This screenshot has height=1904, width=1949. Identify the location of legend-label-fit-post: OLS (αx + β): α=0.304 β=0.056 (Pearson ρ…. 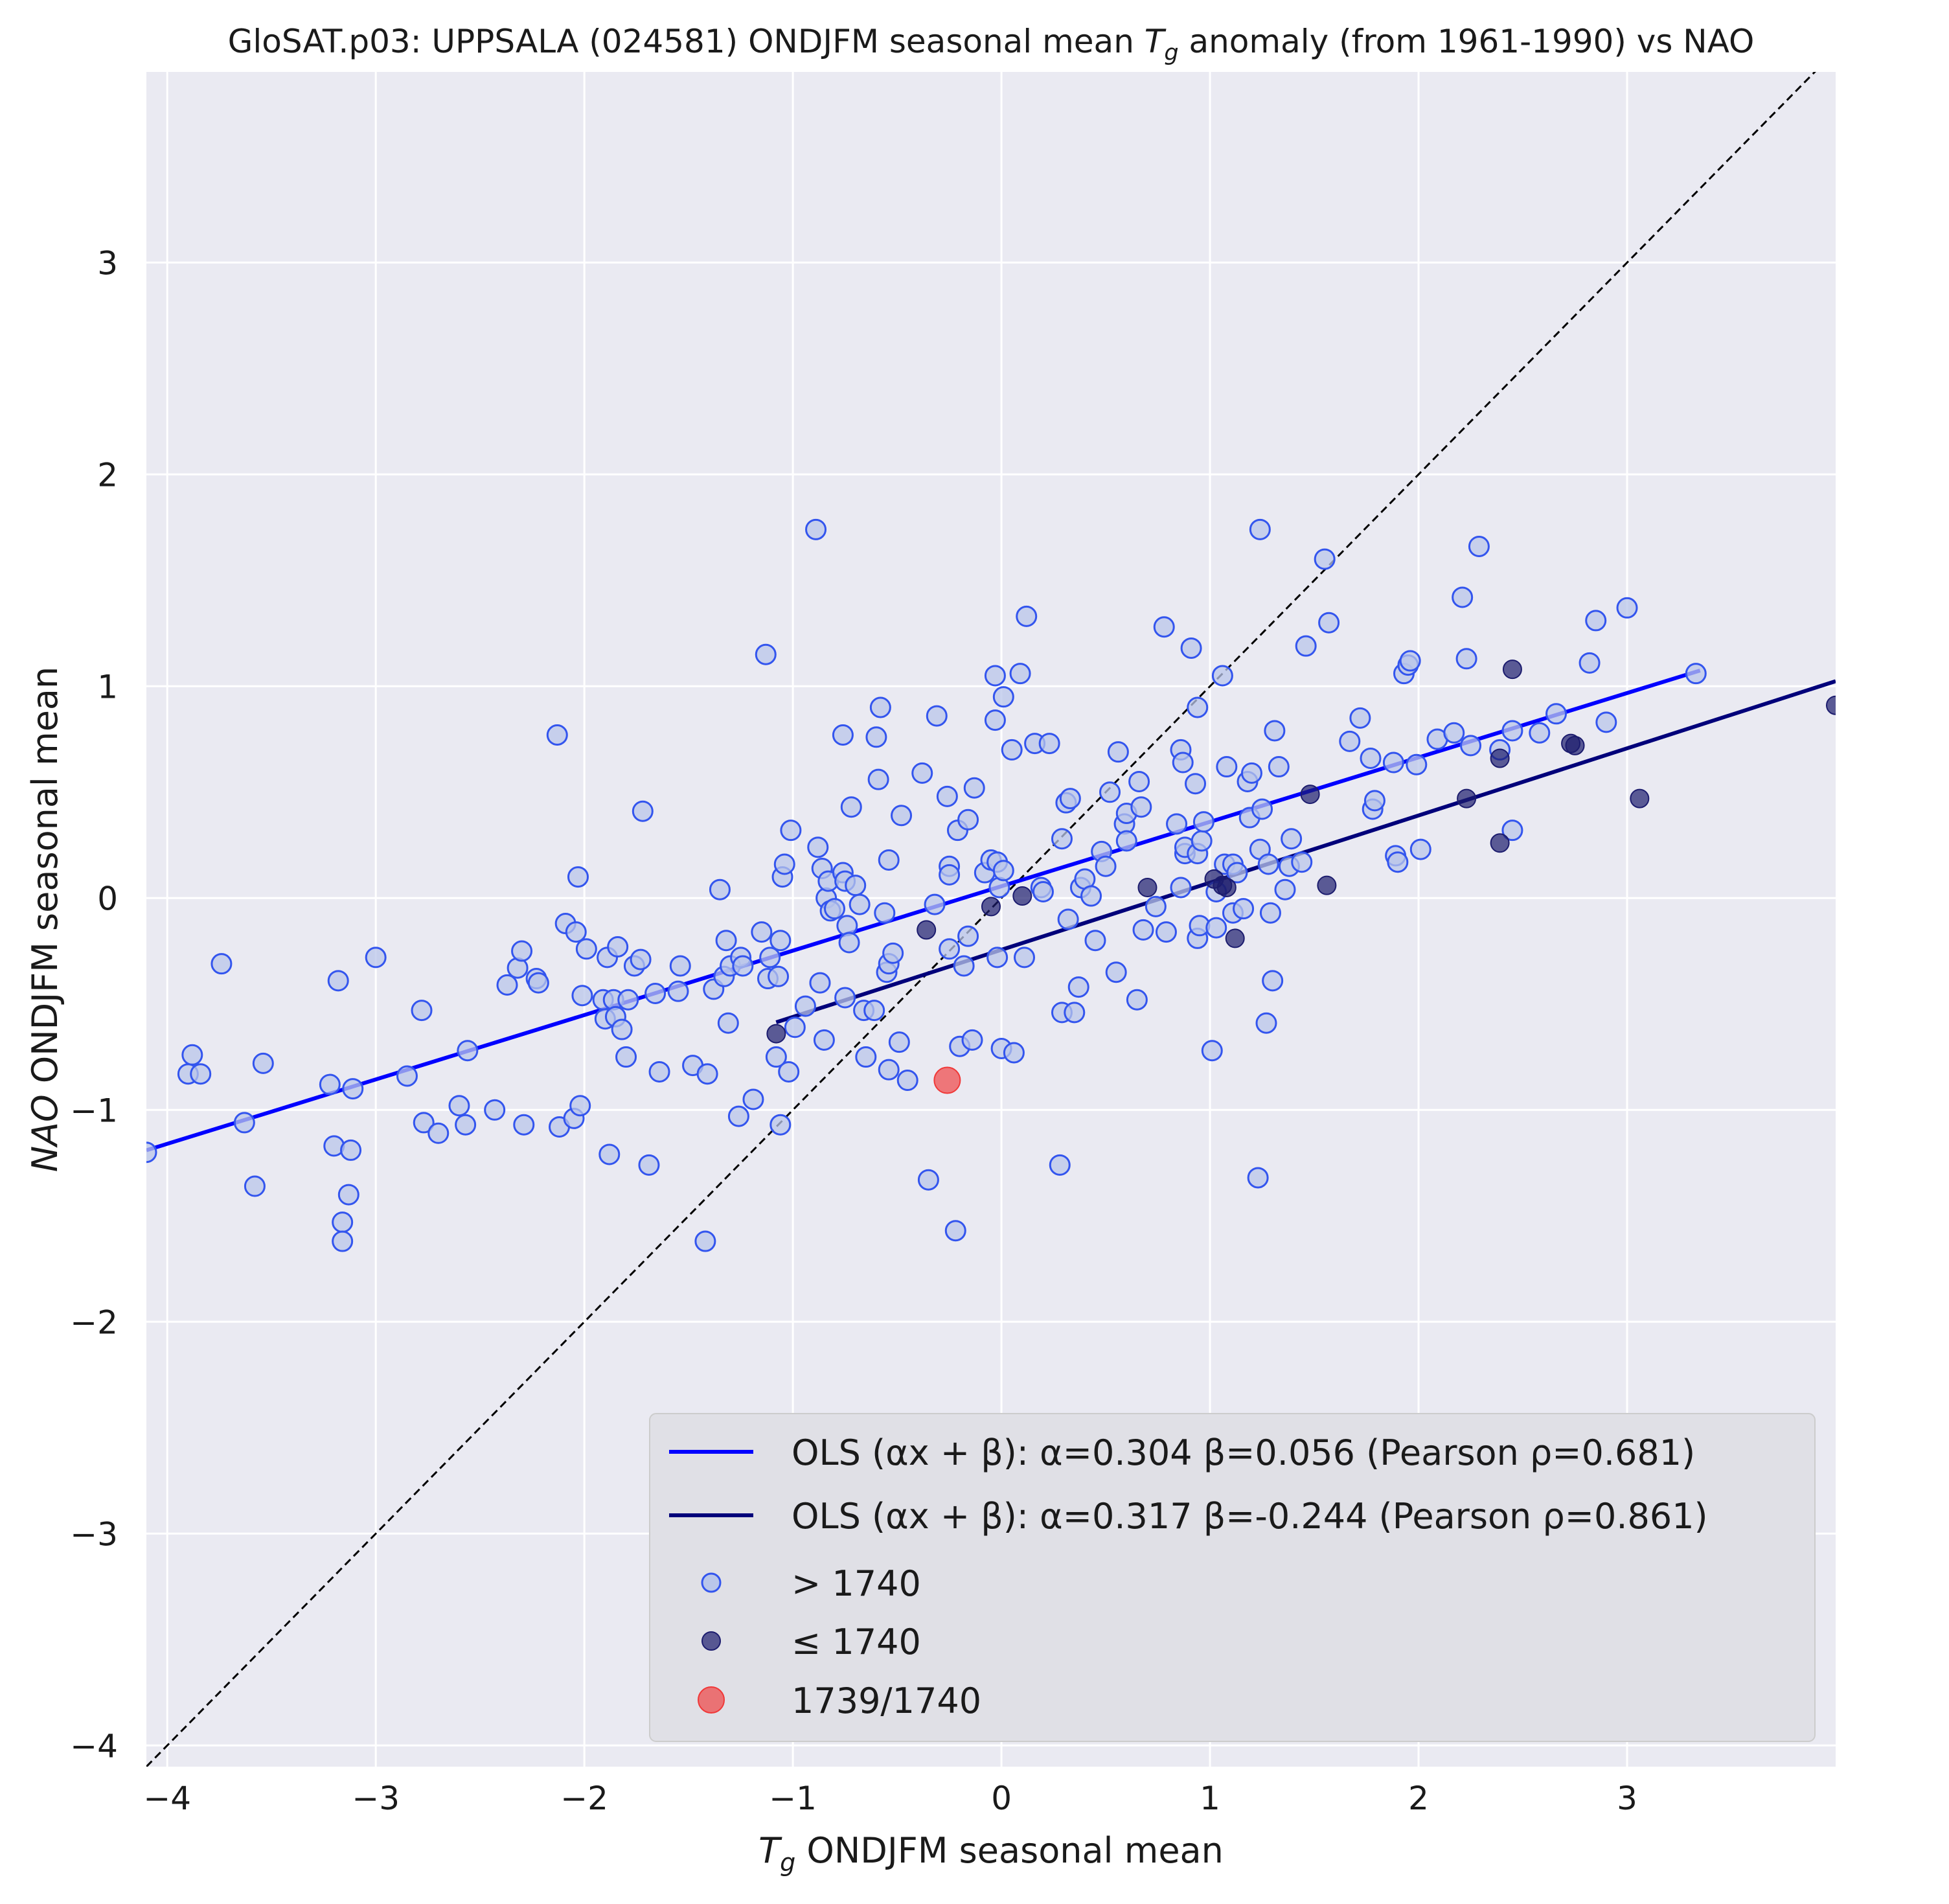
(1243, 1453).